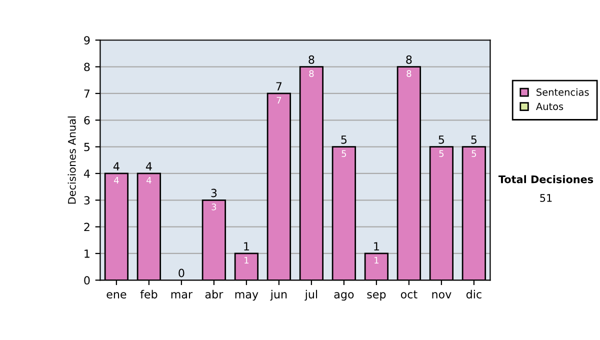 This screenshot has width=600, height=340. What do you see at coordinates (87, 200) in the screenshot?
I see `y-tick-label: 3` at bounding box center [87, 200].